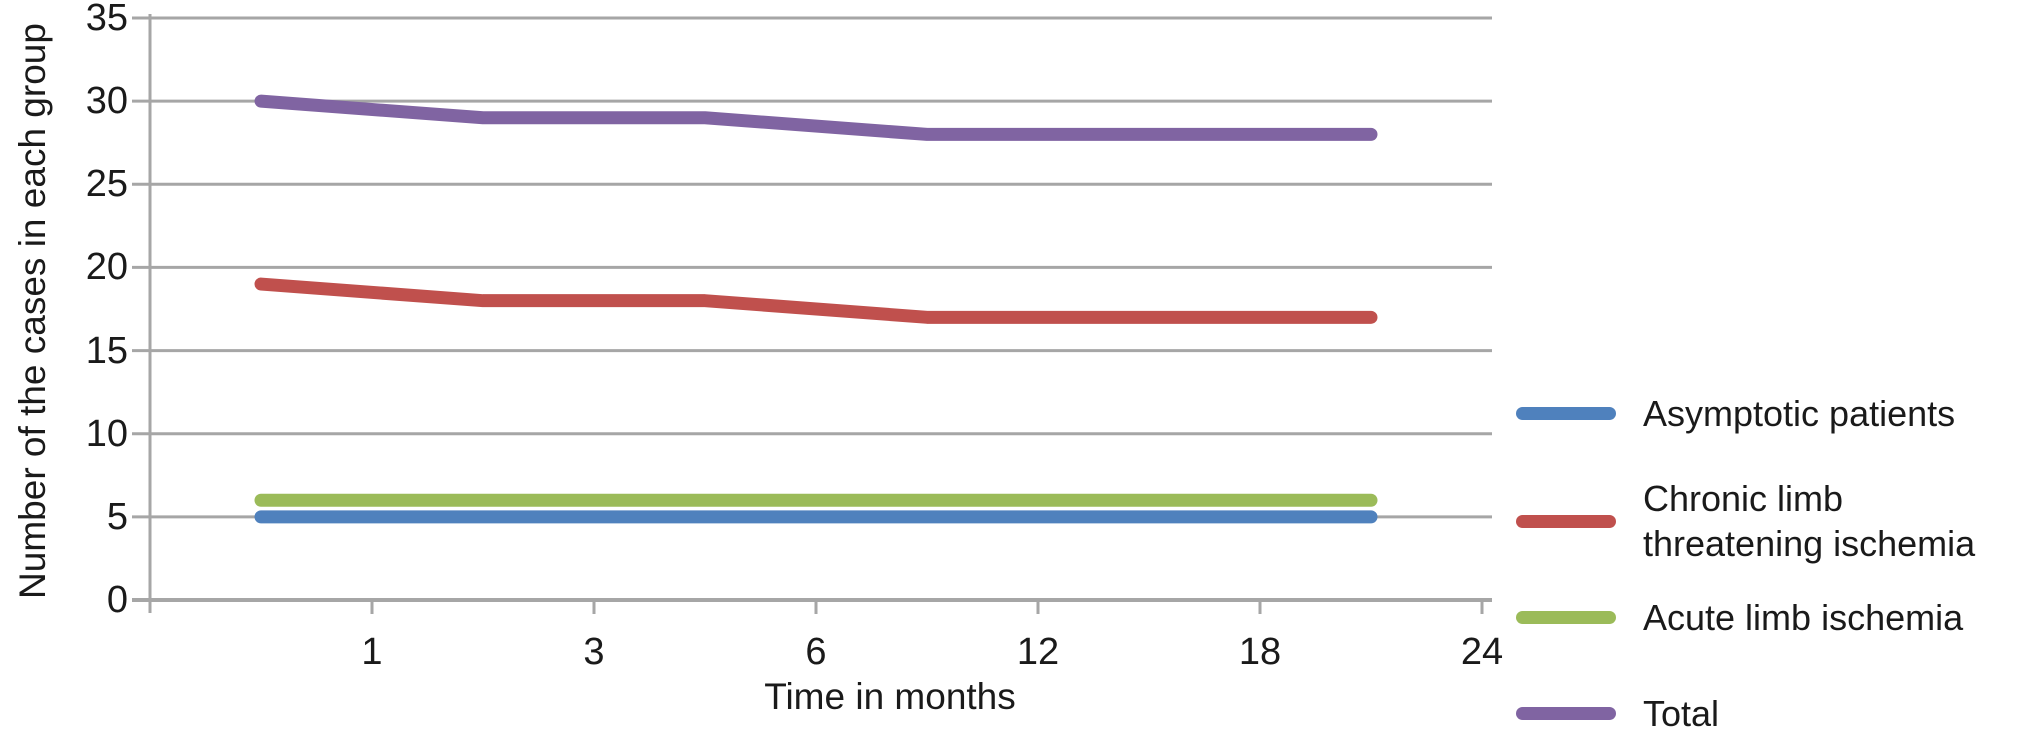 This screenshot has height=739, width=2032. What do you see at coordinates (816, 652) in the screenshot?
I see `x-tick-label: 6` at bounding box center [816, 652].